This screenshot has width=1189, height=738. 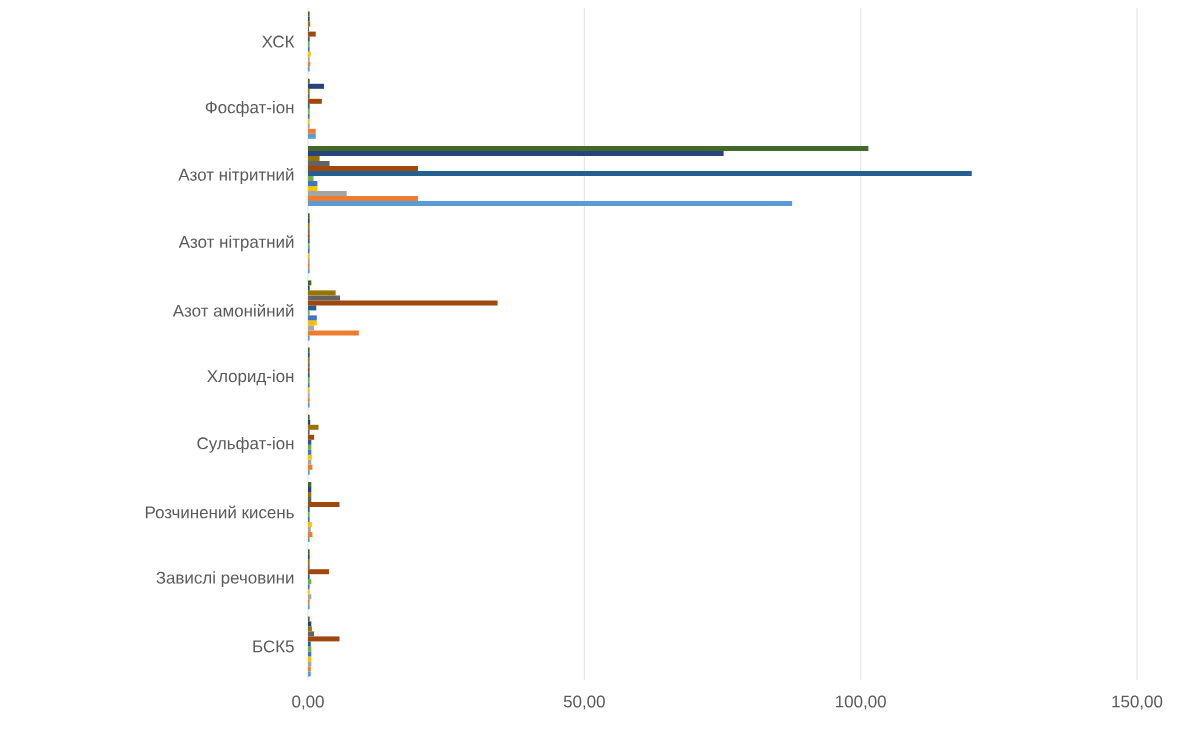 What do you see at coordinates (308, 702) in the screenshot?
I see `x-tick-label: 0,00` at bounding box center [308, 702].